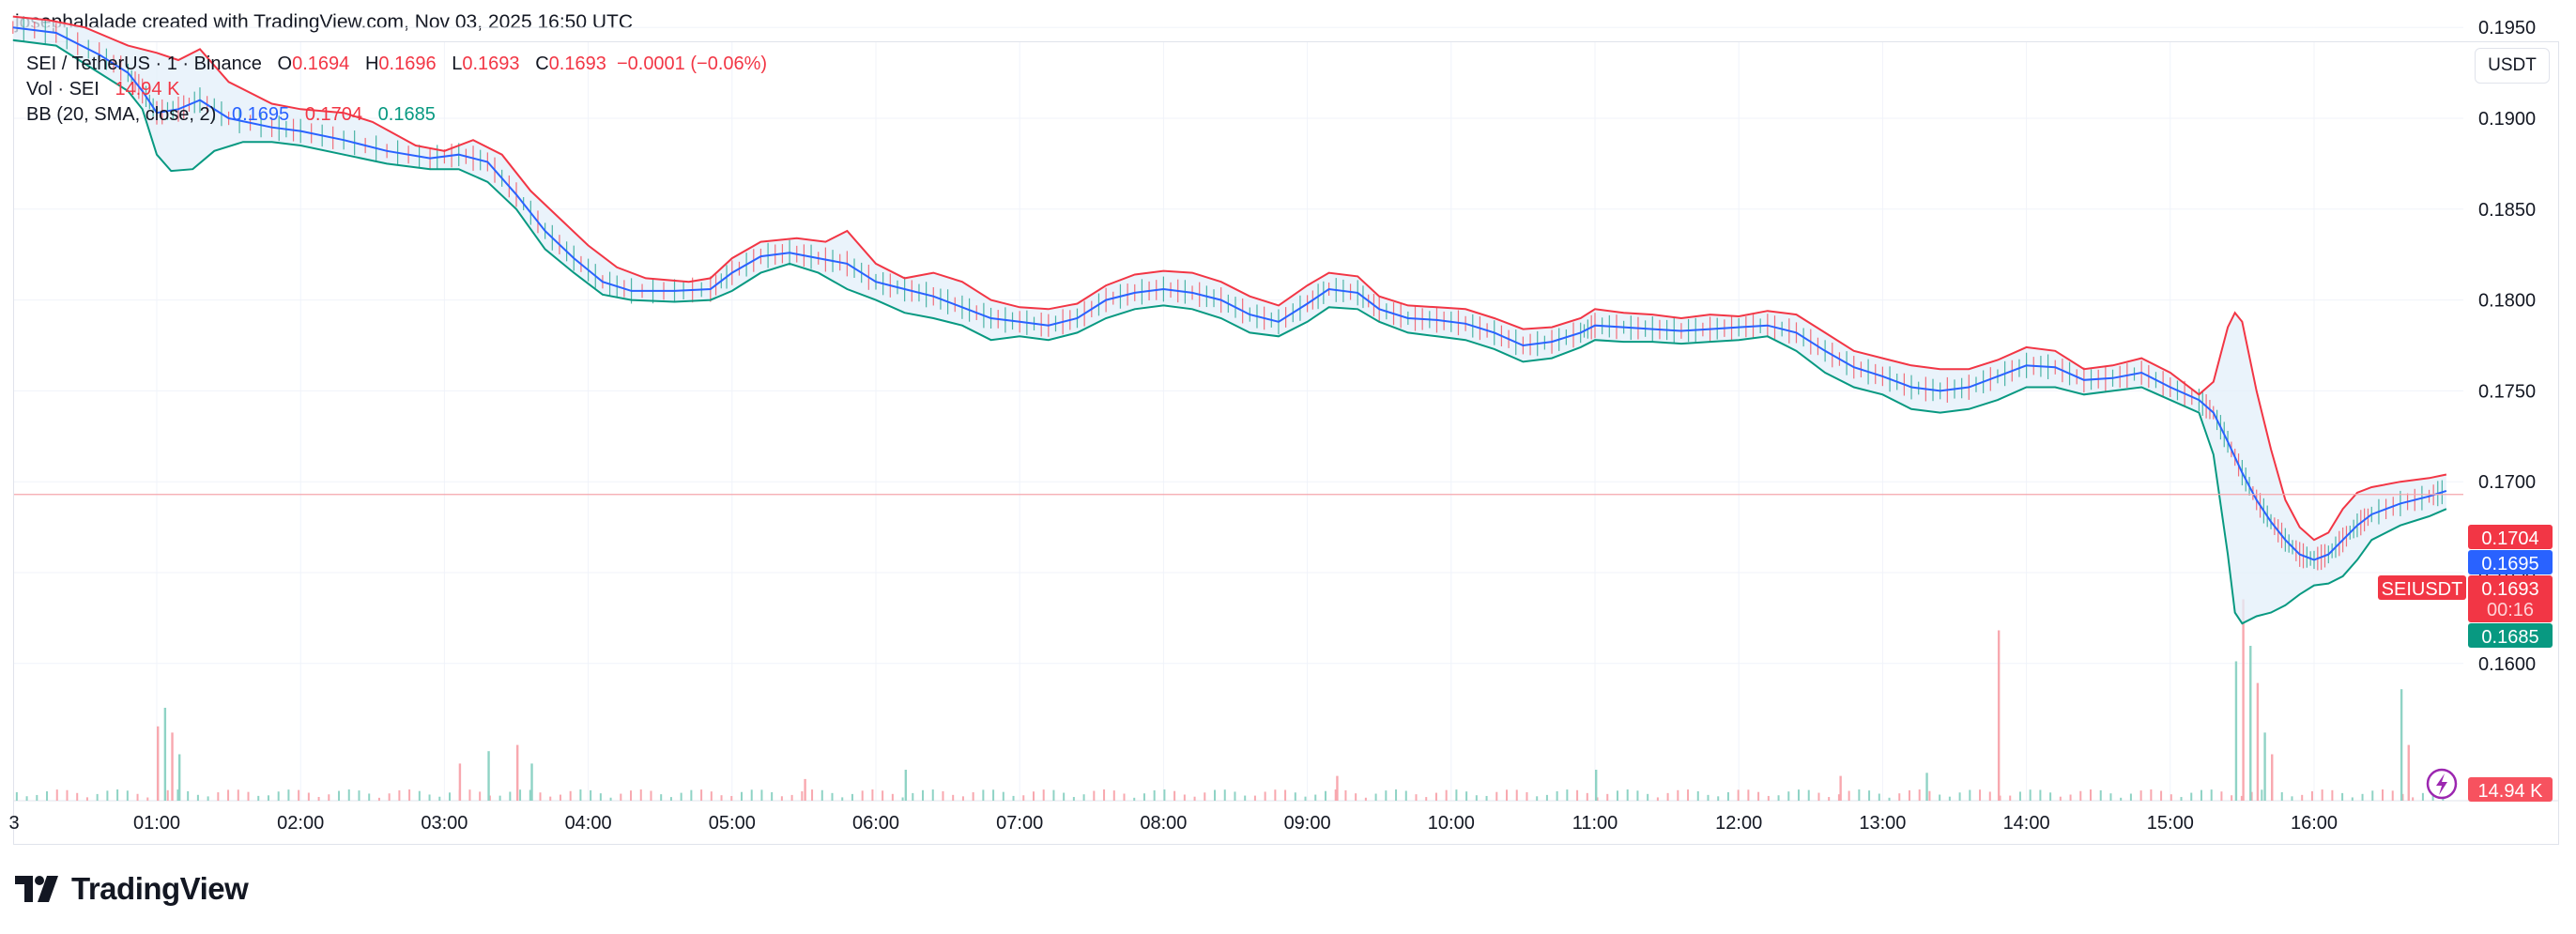  What do you see at coordinates (2511, 610) in the screenshot?
I see `countdown-label: 00:16` at bounding box center [2511, 610].